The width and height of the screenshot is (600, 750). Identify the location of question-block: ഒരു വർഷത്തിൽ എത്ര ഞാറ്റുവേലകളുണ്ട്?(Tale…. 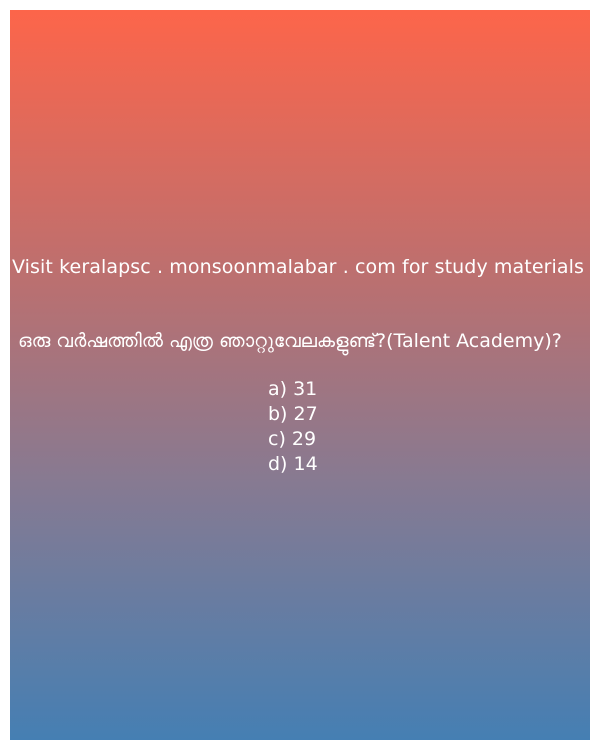
(302, 341).